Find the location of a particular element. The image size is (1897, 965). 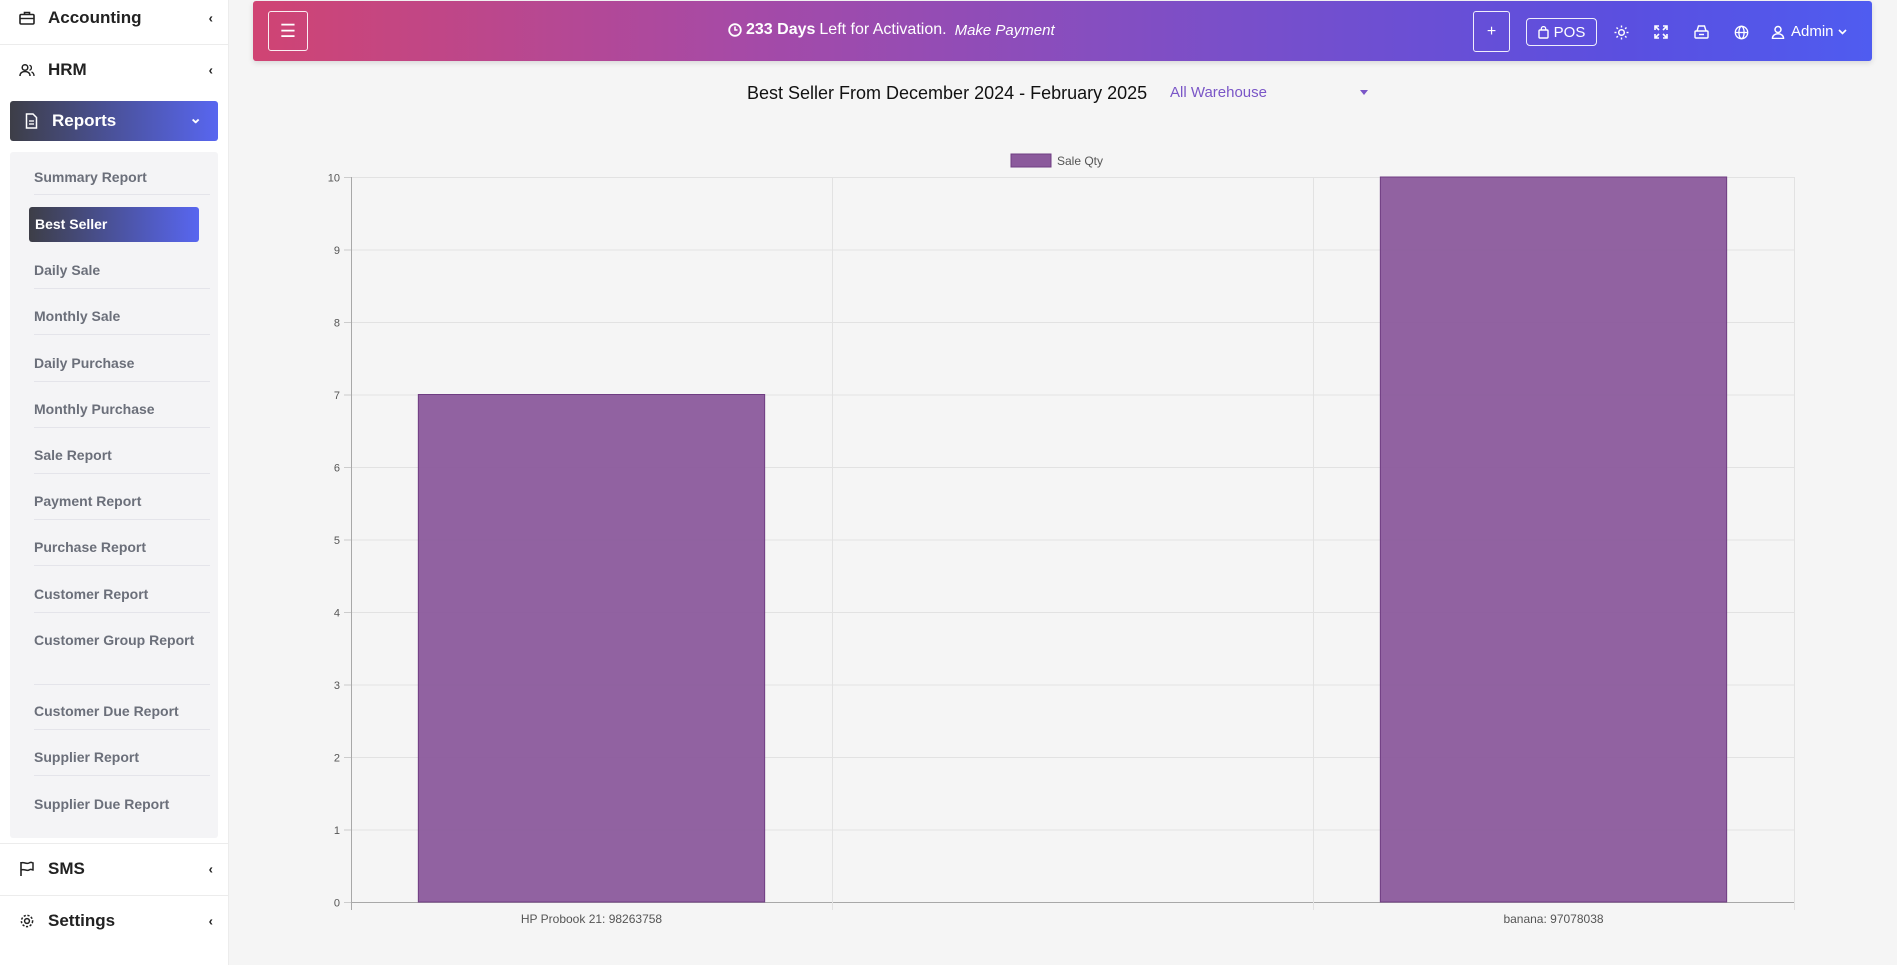

sidebar-item-label: Settings is located at coordinates (82, 920).